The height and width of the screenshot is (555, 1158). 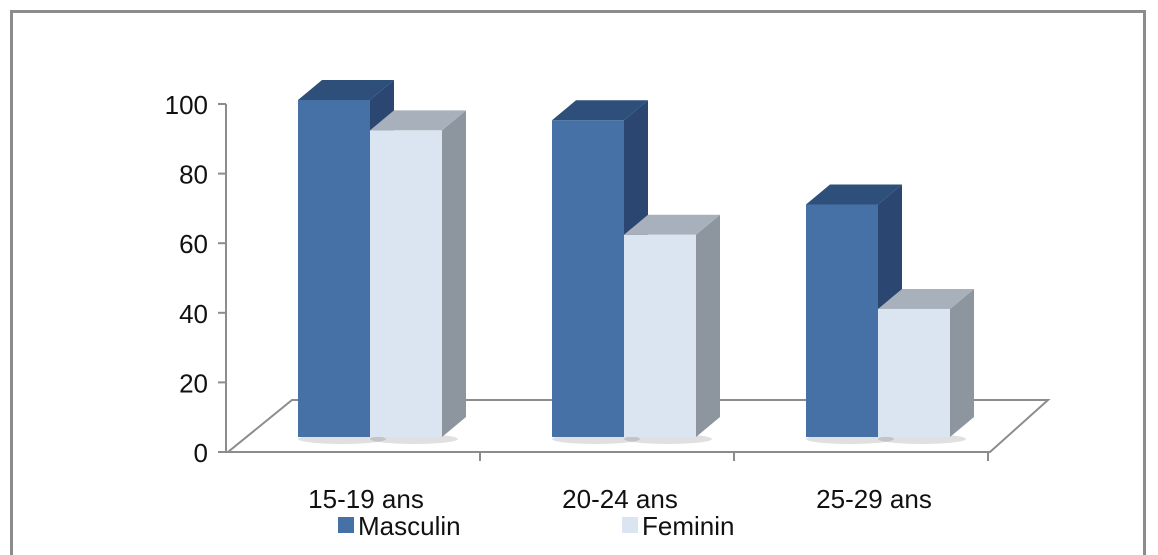 What do you see at coordinates (193, 314) in the screenshot?
I see `y-tick-label: 40` at bounding box center [193, 314].